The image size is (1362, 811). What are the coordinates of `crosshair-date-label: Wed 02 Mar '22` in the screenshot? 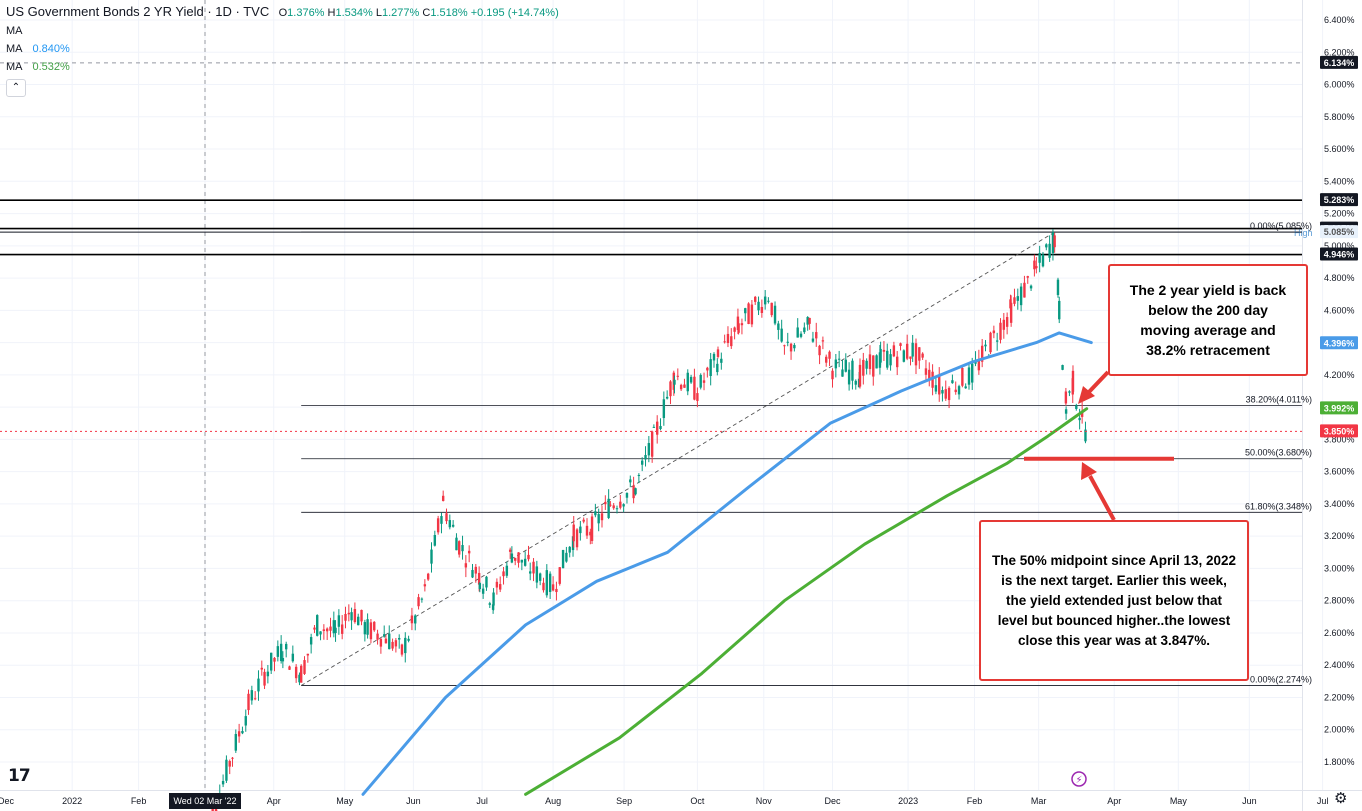 It's located at (204, 801).